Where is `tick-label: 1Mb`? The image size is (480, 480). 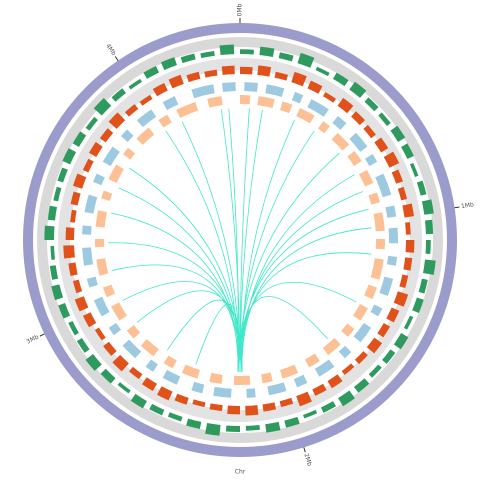
tick-label: 1Mb is located at coordinates (468, 205).